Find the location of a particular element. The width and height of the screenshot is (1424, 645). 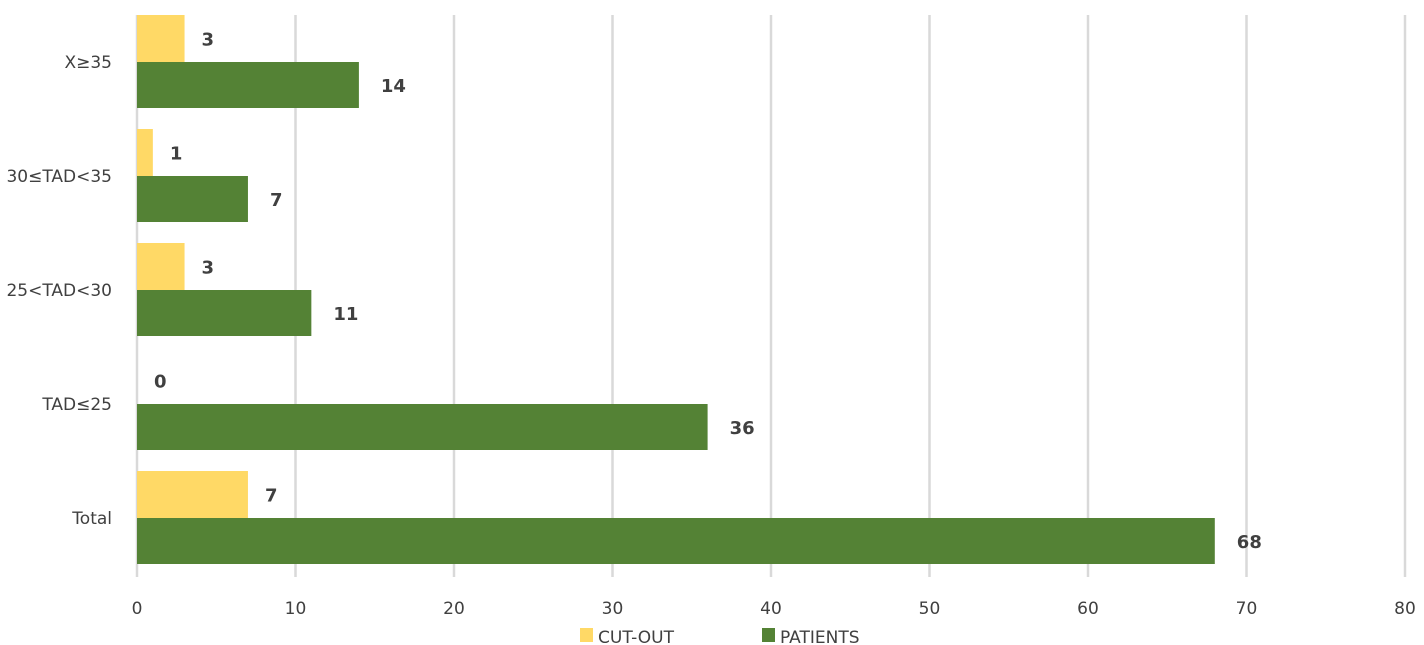

data-label: 68 is located at coordinates (1249, 542).